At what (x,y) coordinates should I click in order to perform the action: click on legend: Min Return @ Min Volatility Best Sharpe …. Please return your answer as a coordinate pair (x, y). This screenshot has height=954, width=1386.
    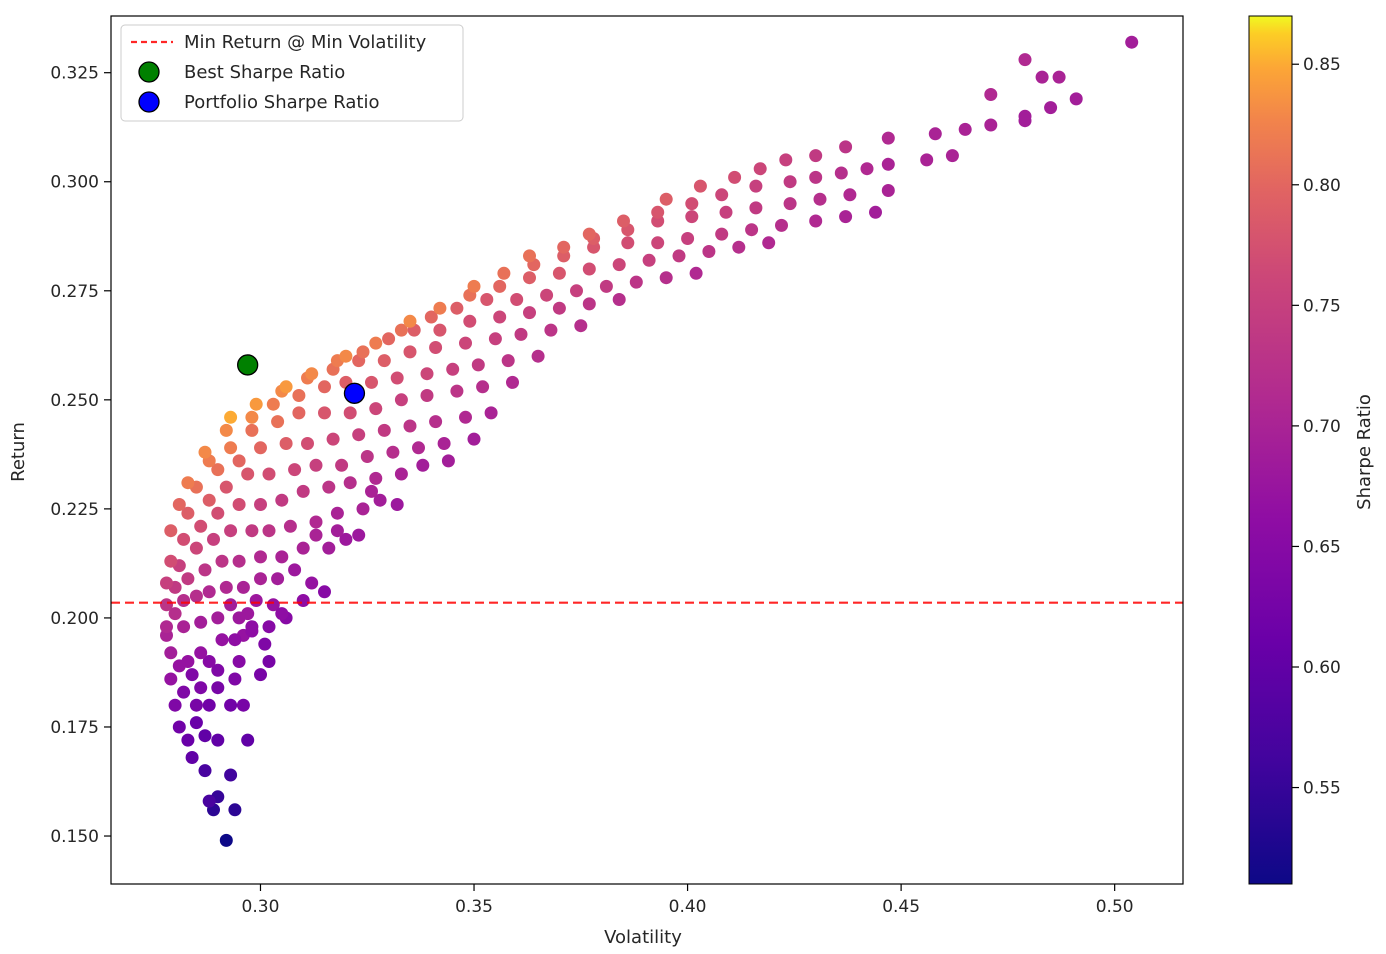
    Looking at the image, I should click on (292, 73).